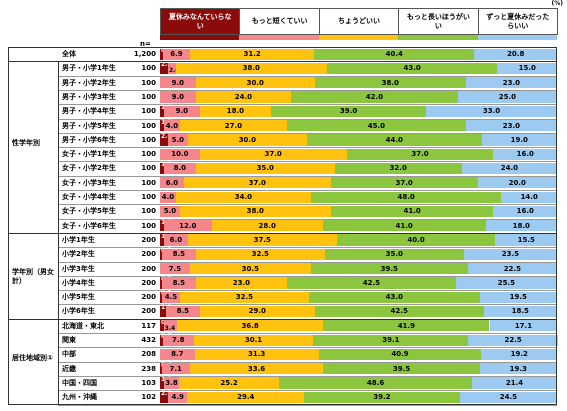 Image resolution: width=567 pixels, height=411 pixels. I want to click on value-label: 29.4, so click(246, 397).